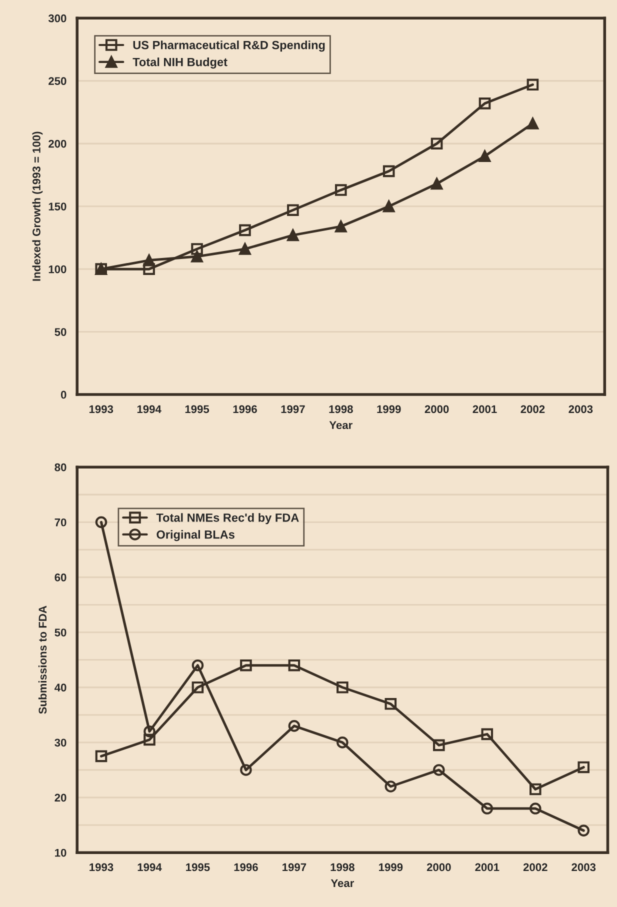 This screenshot has width=617, height=907. Describe the element at coordinates (60, 798) in the screenshot. I see `y-tick-label: 20` at that location.